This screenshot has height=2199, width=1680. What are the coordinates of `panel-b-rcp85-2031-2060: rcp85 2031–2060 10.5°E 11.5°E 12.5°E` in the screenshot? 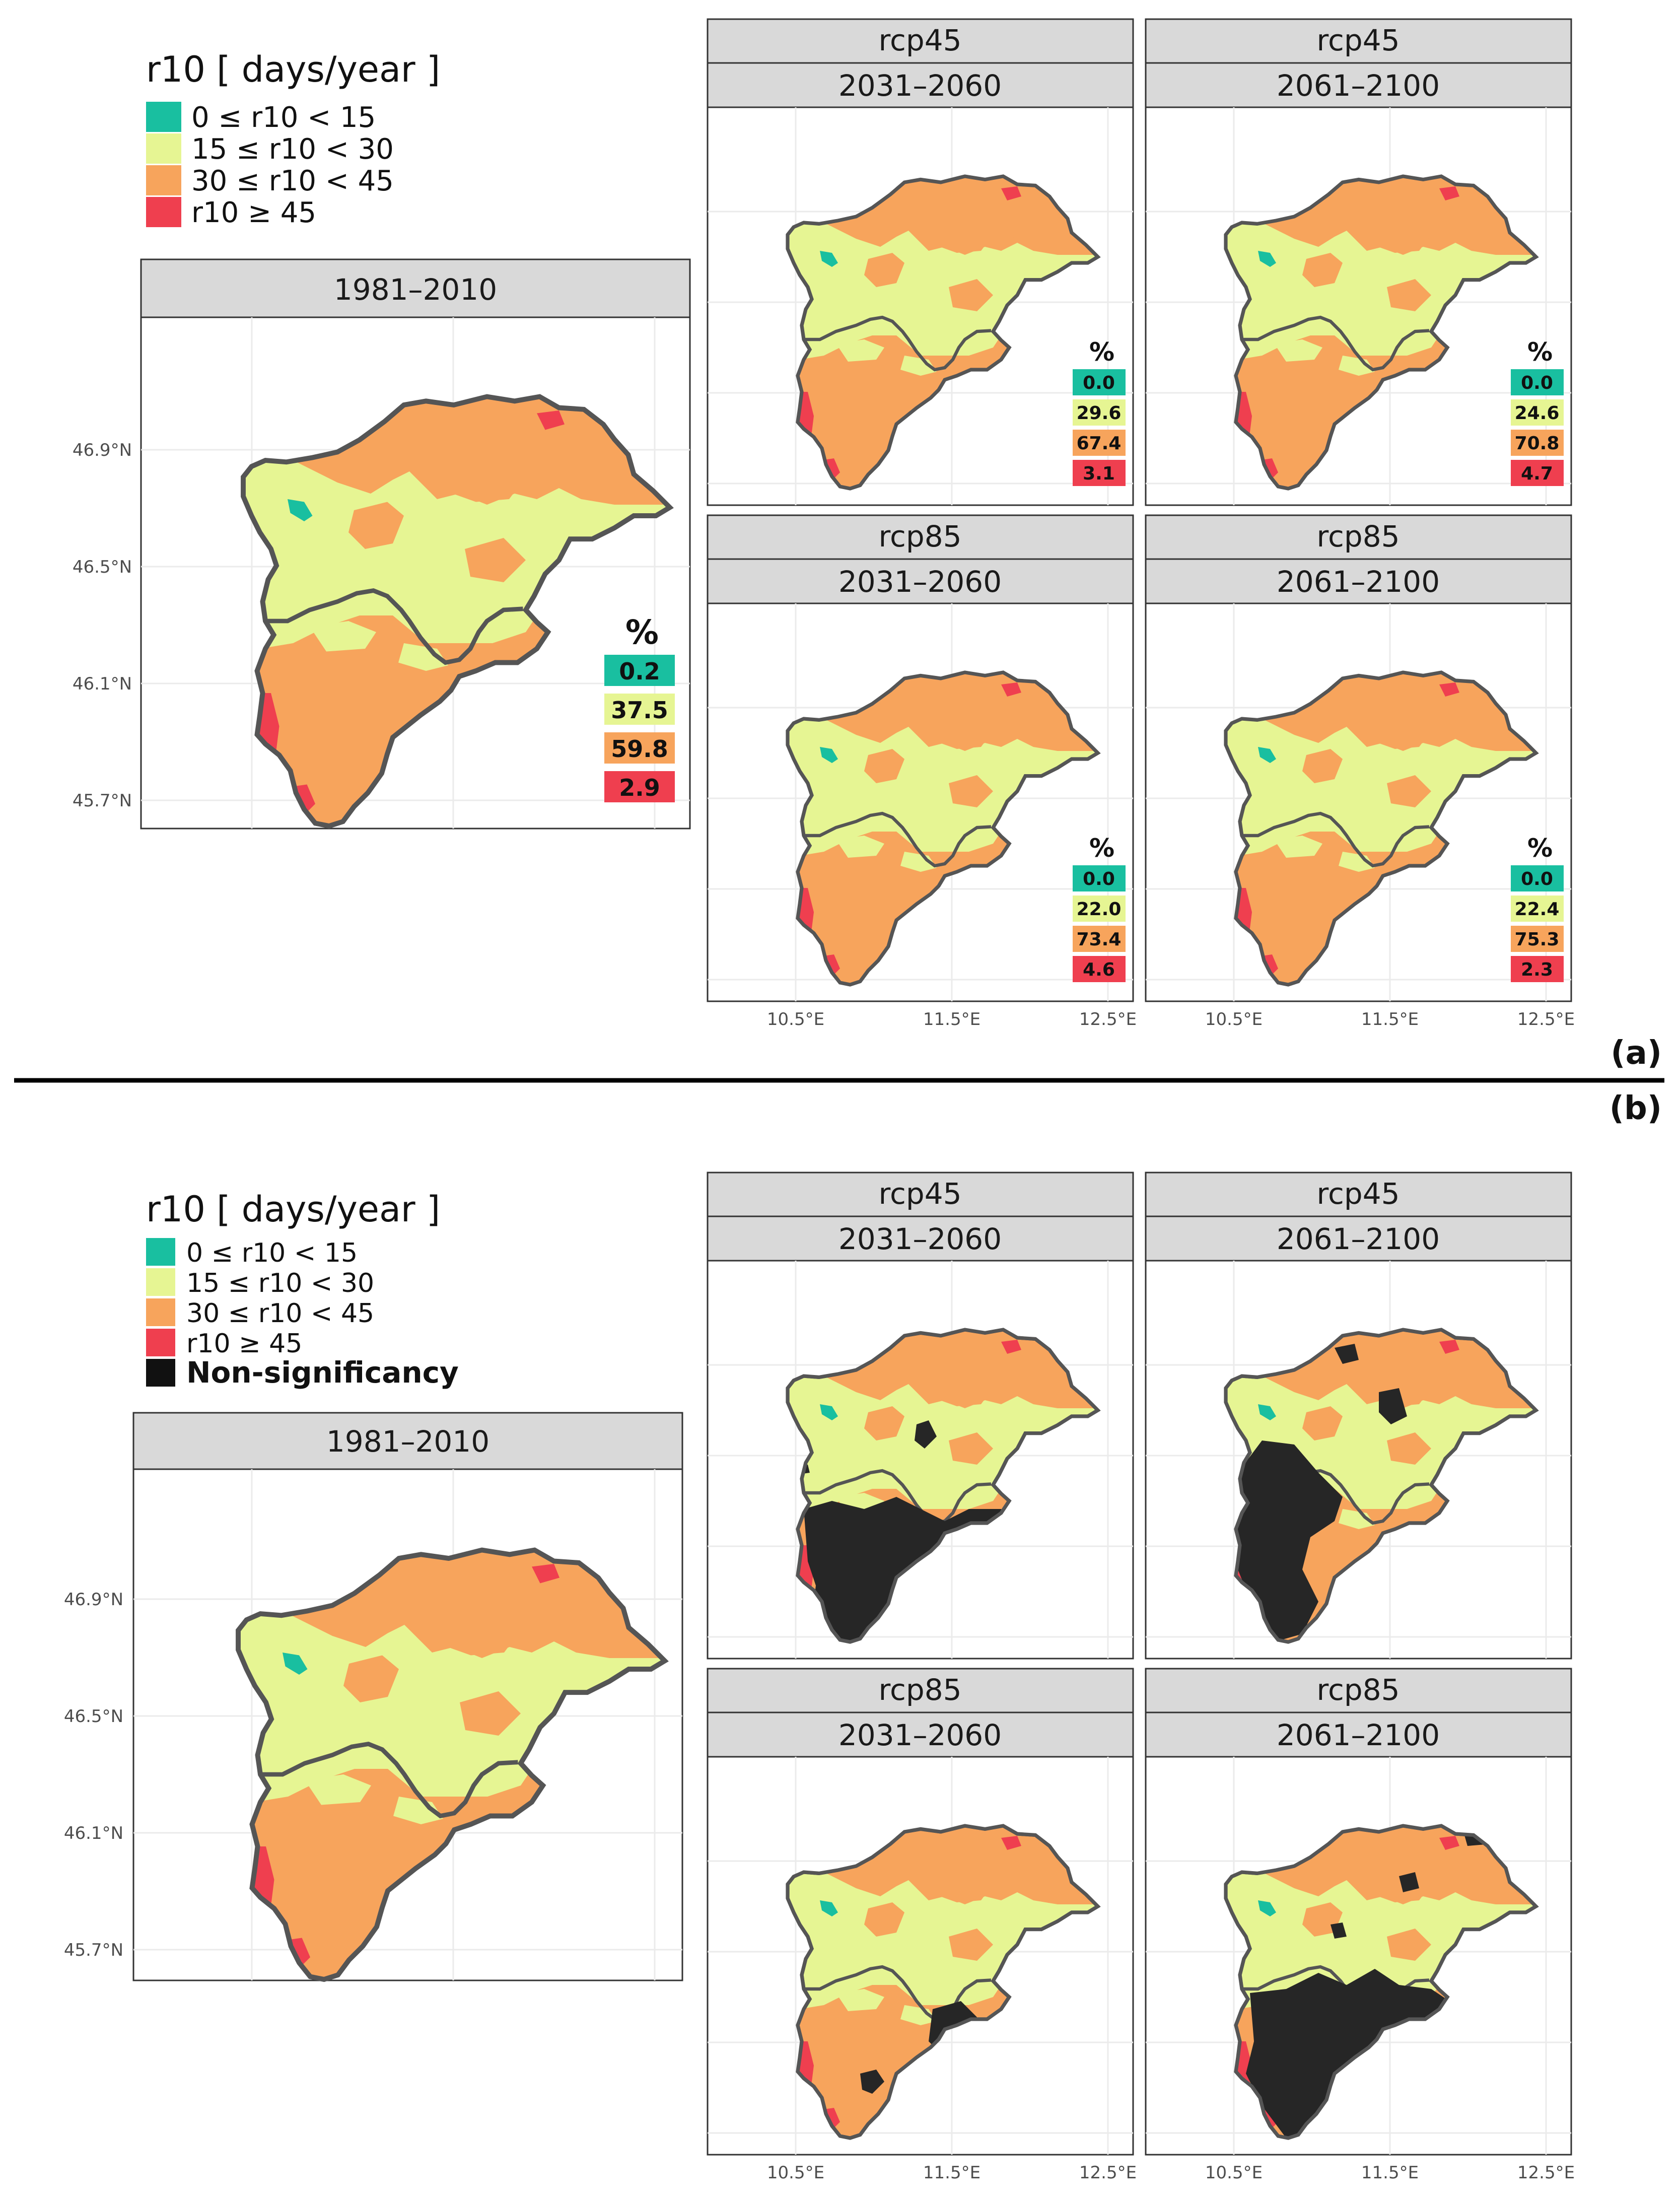 It's located at (922, 1925).